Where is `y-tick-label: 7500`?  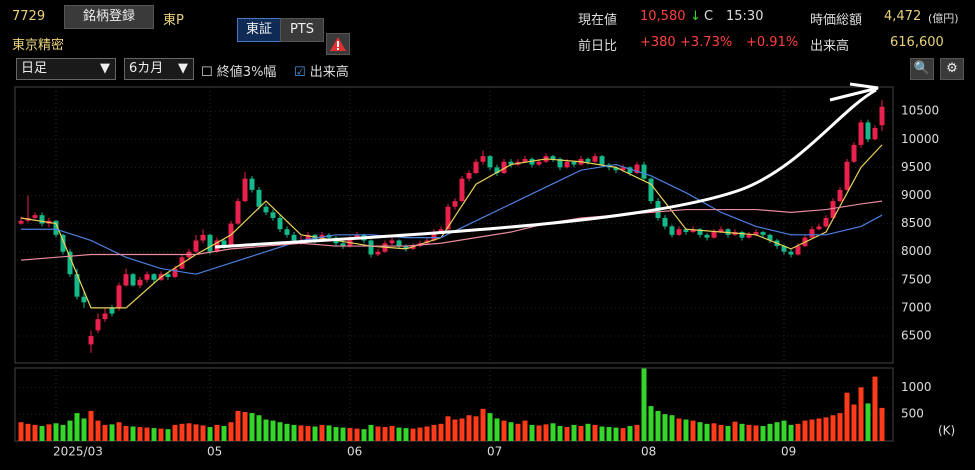 y-tick-label: 7500 is located at coordinates (916, 279).